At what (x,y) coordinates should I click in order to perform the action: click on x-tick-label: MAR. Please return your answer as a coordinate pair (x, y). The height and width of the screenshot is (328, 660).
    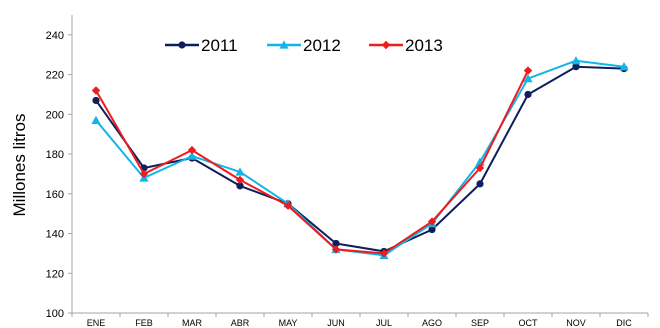
    Looking at the image, I should click on (192, 323).